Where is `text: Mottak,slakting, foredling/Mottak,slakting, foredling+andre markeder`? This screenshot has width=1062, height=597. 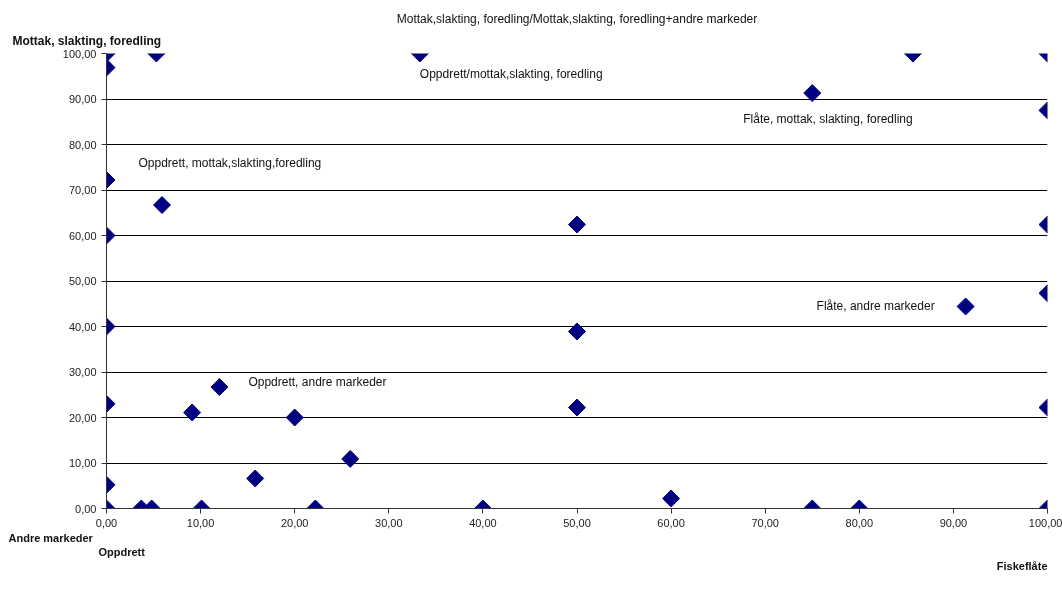
text: Mottak,slakting, foredling/Mottak,slakting, foredling+andre markeder is located at coordinates (577, 18).